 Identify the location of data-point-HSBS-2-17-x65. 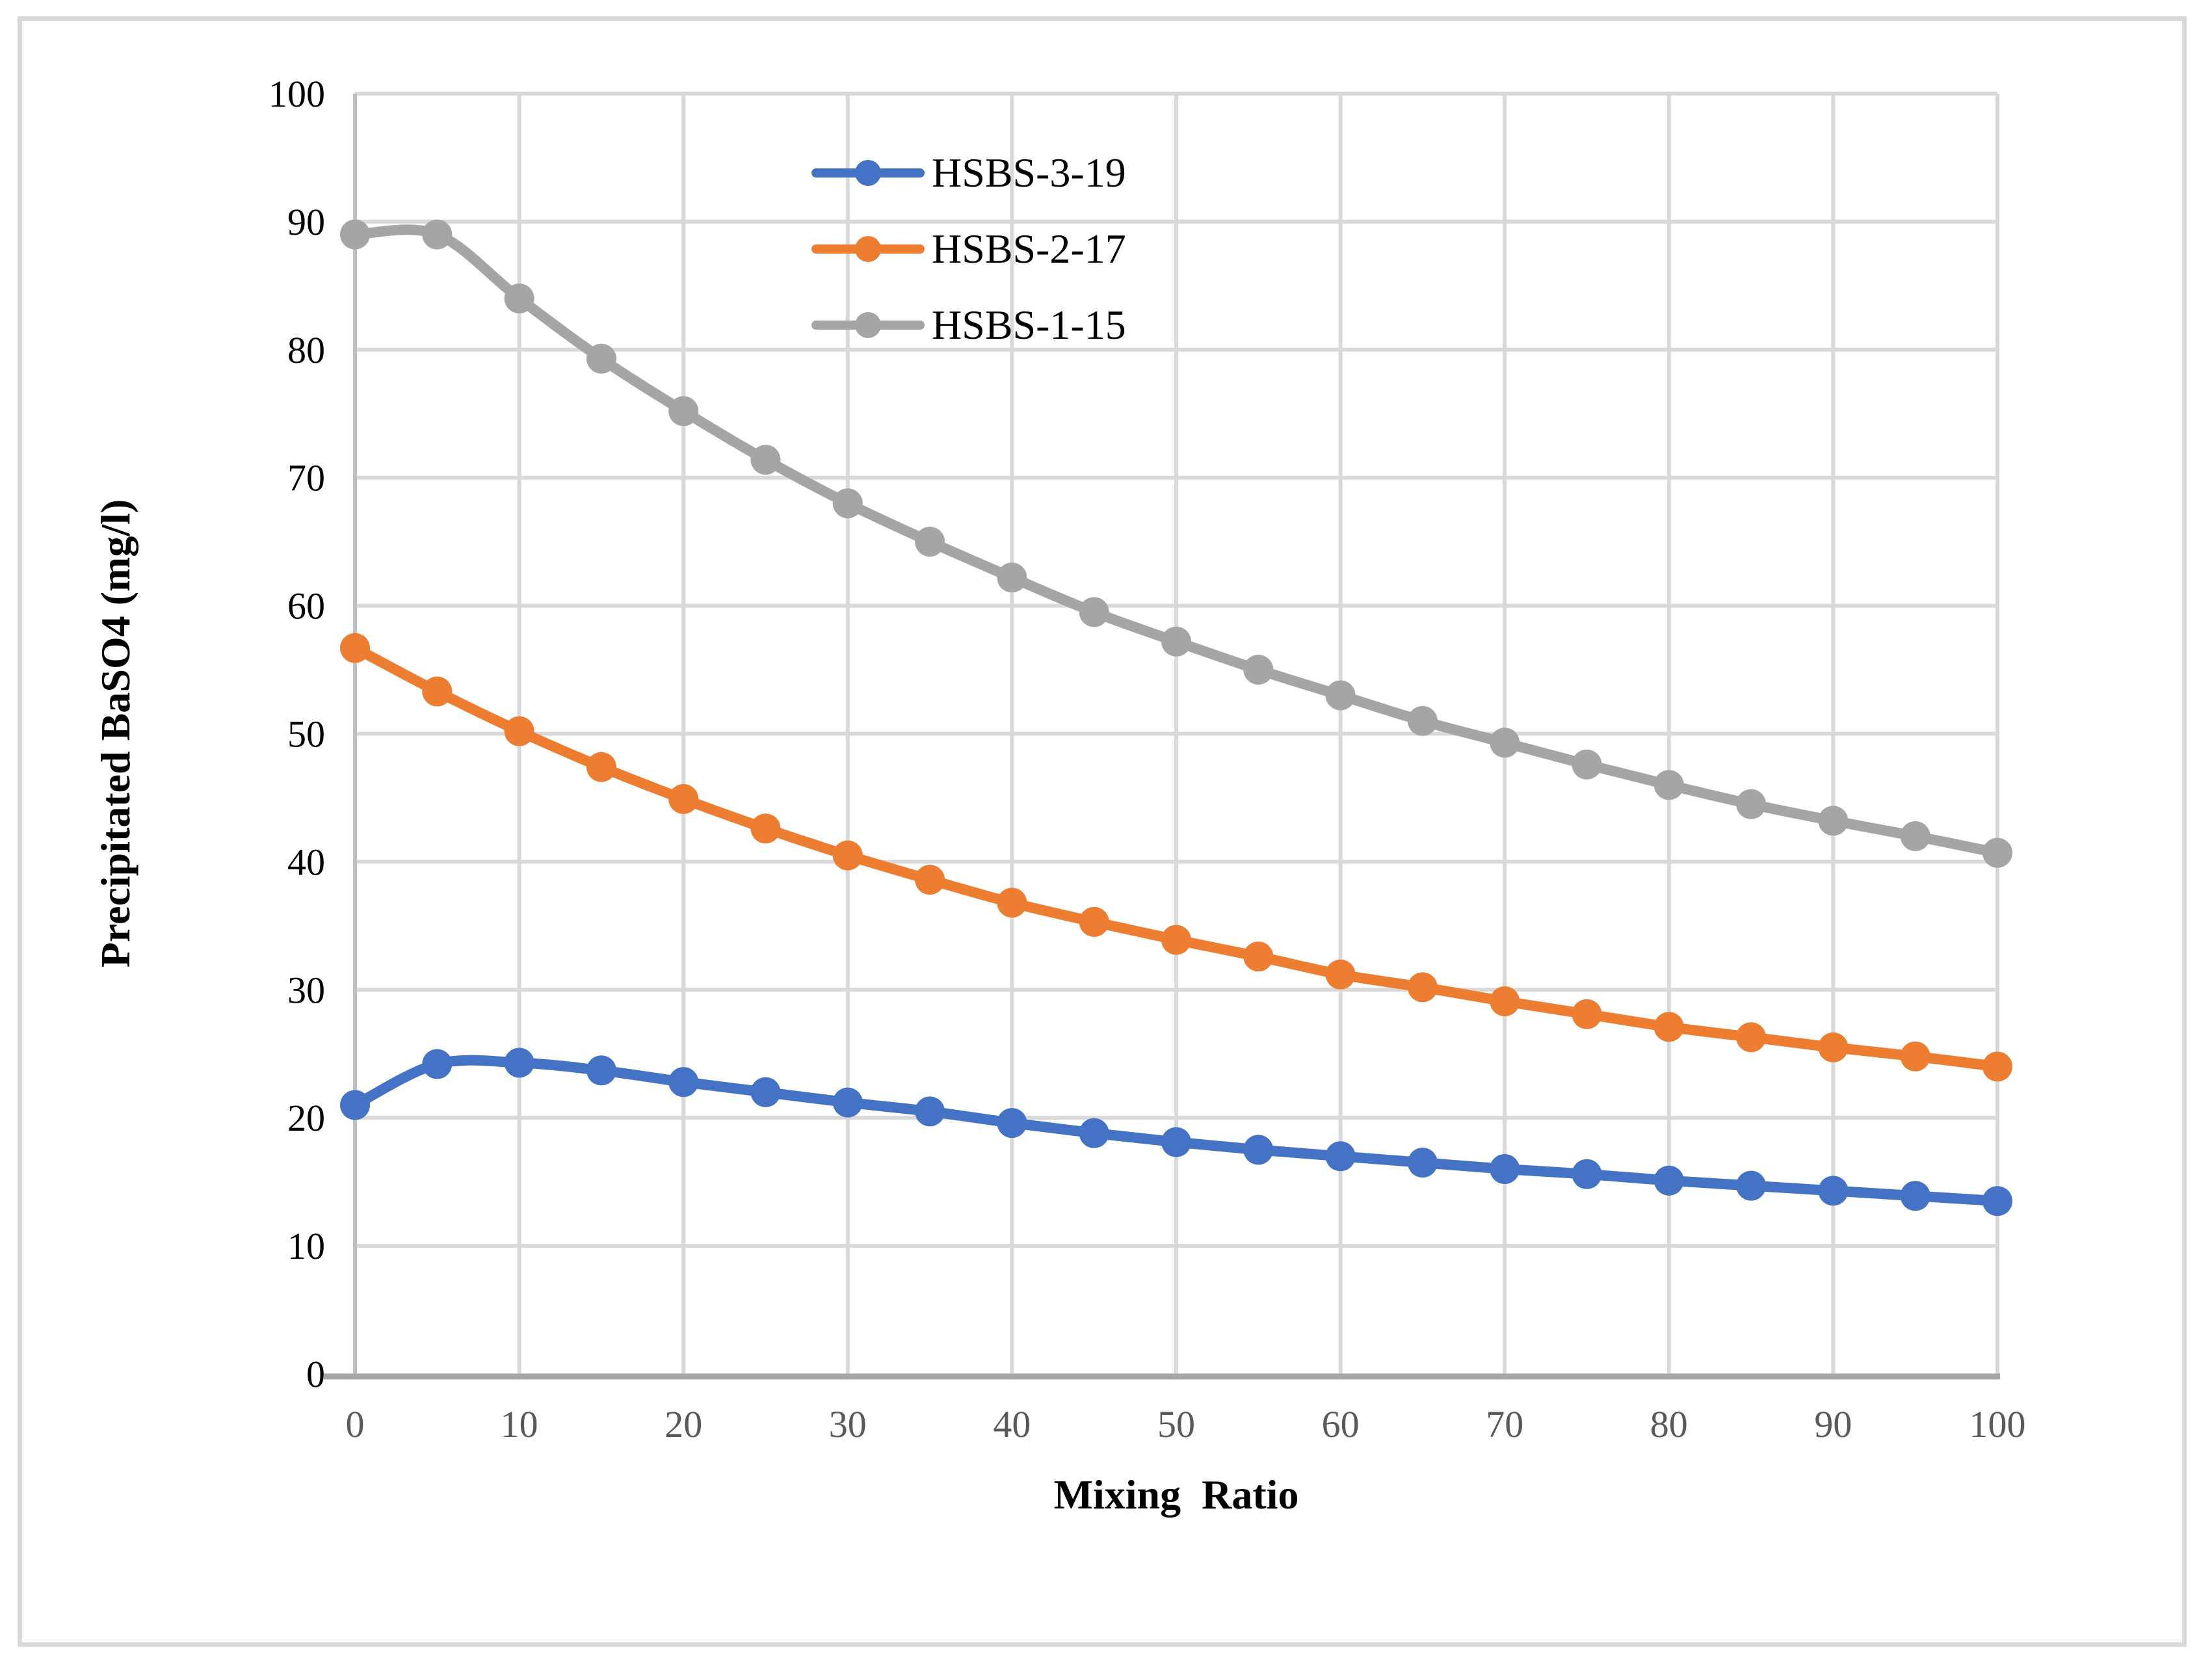
(1422, 987).